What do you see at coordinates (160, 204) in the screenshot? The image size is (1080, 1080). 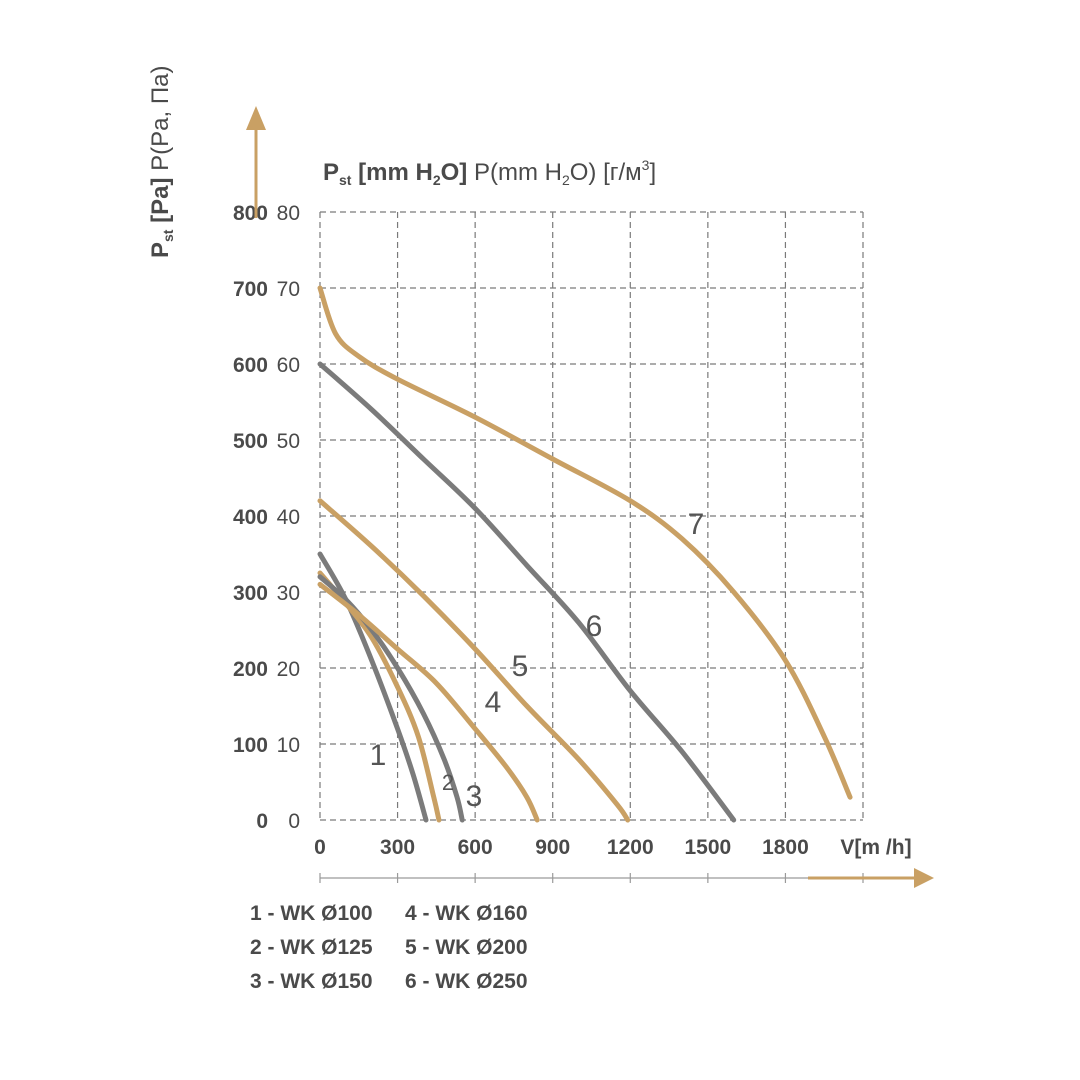 I see `ylabel-unit: [Pa]` at bounding box center [160, 204].